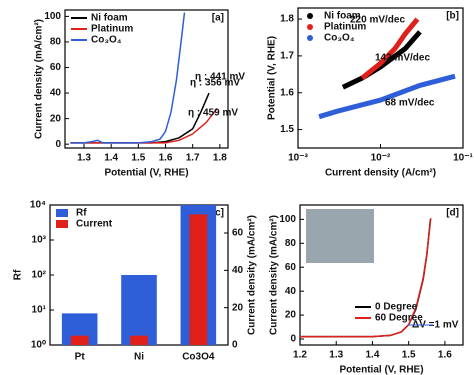 The image size is (474, 375). What do you see at coordinates (238, 270) in the screenshot?
I see `y2-tick-label: 40` at bounding box center [238, 270].